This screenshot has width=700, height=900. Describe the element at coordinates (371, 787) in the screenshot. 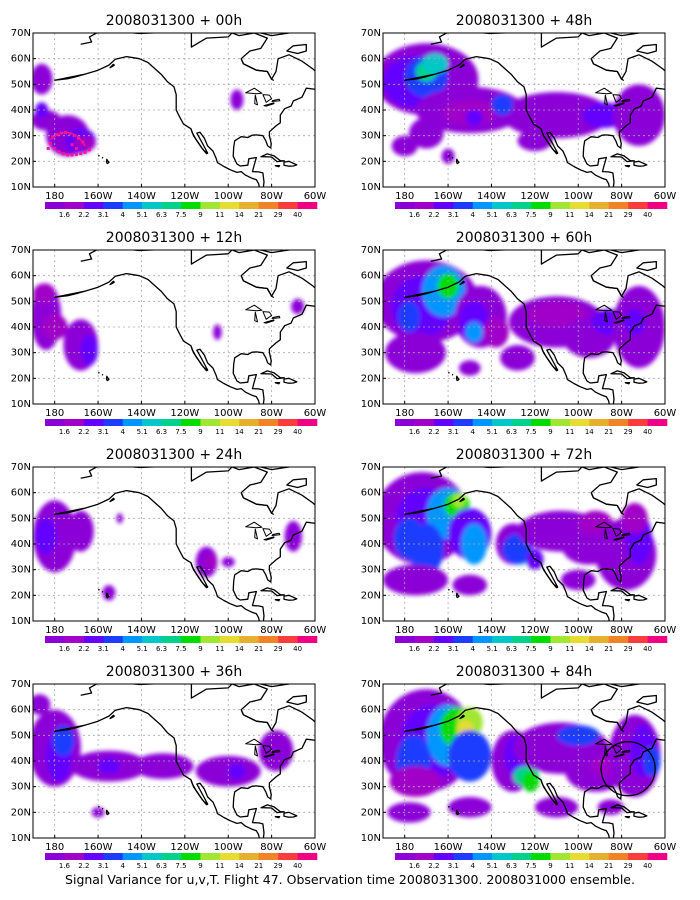

I see `latitude-label: 30N` at that location.